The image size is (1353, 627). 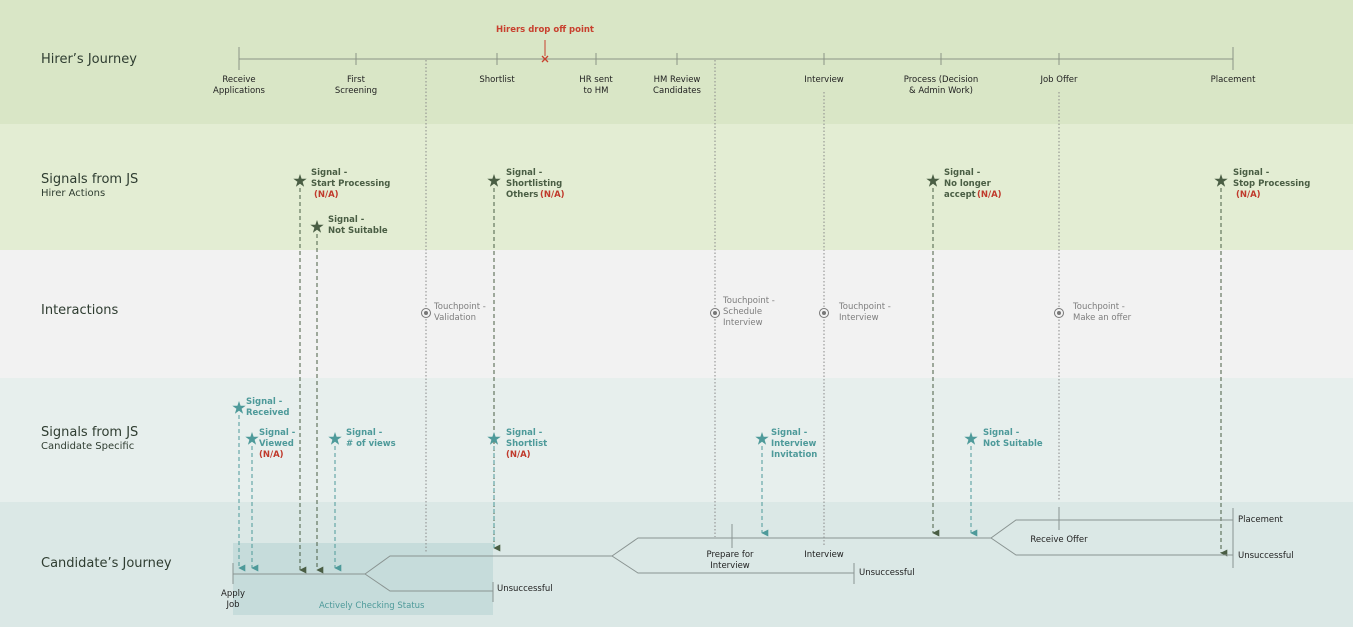 I want to click on signal-stop-processing: Signal - Stop Processing, so click(x=1272, y=178).